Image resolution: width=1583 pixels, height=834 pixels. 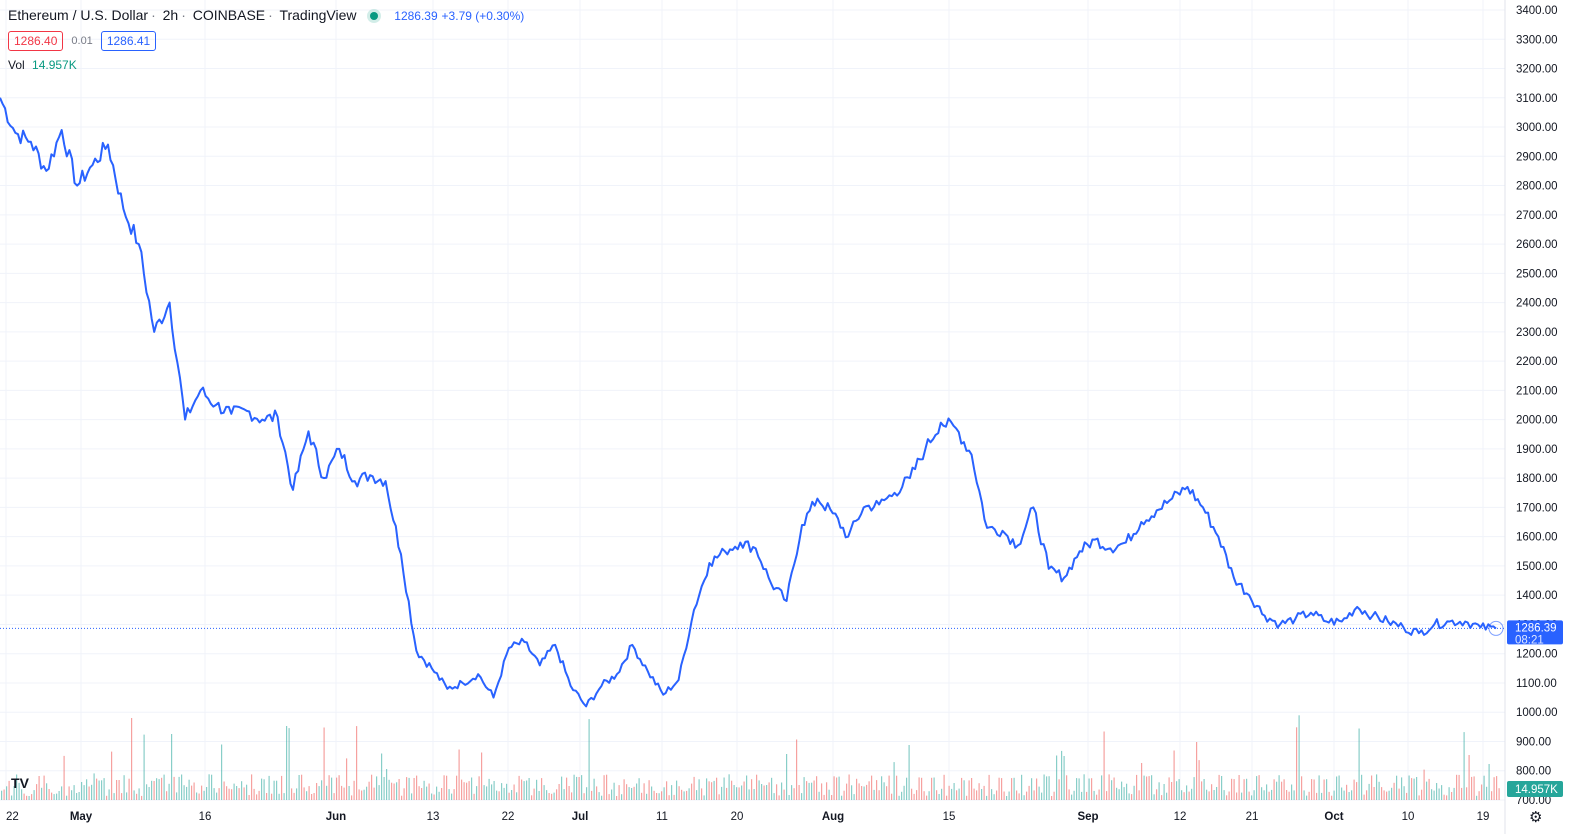 What do you see at coordinates (1536, 817) in the screenshot?
I see `gear-icon: ⚙` at bounding box center [1536, 817].